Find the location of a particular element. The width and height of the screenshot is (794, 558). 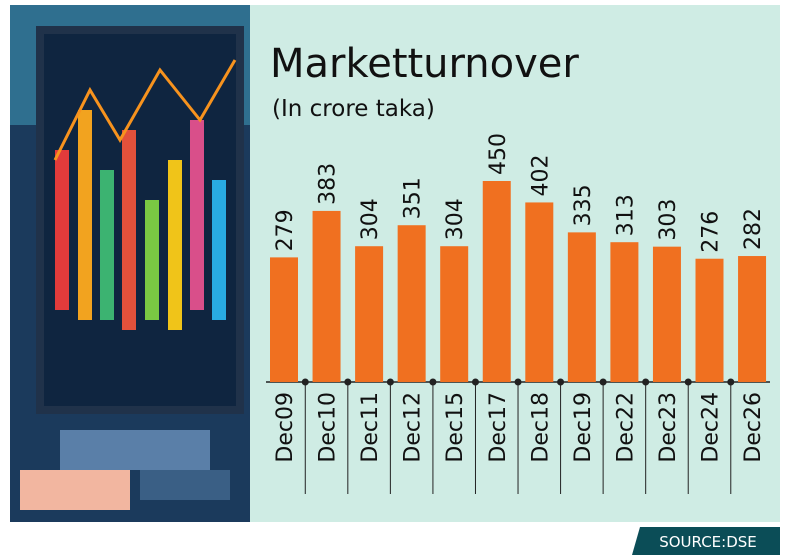

value-label: 276 is located at coordinates (711, 232).